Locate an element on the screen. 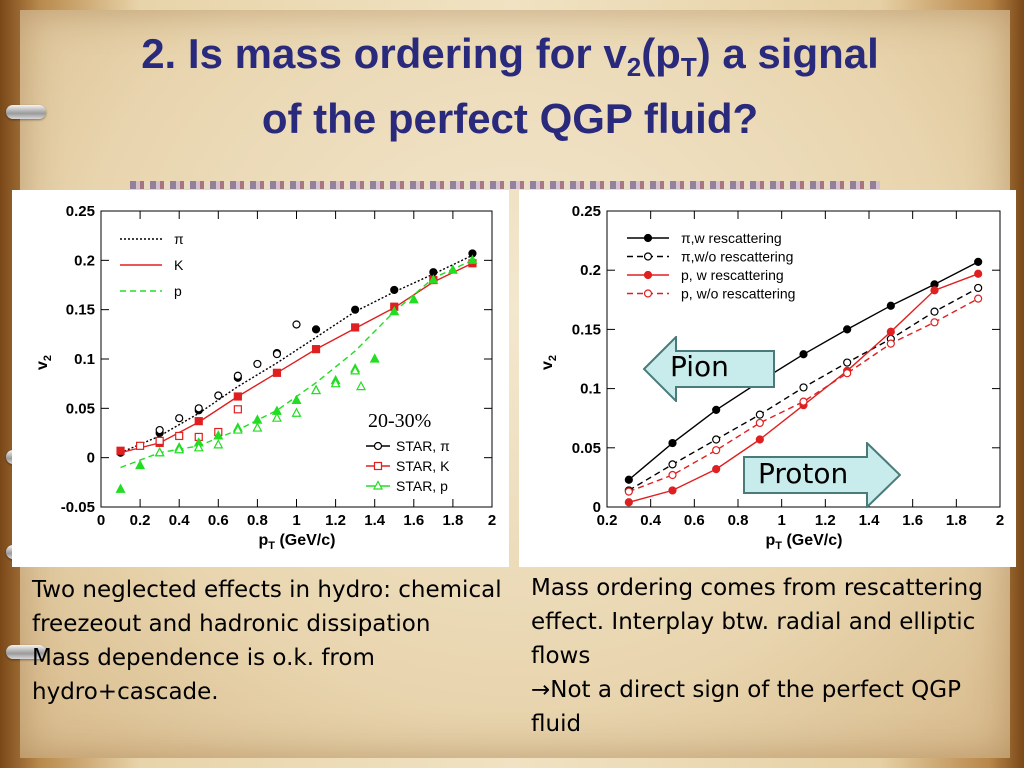  y-tick-label: 0.2 is located at coordinates (590, 270).